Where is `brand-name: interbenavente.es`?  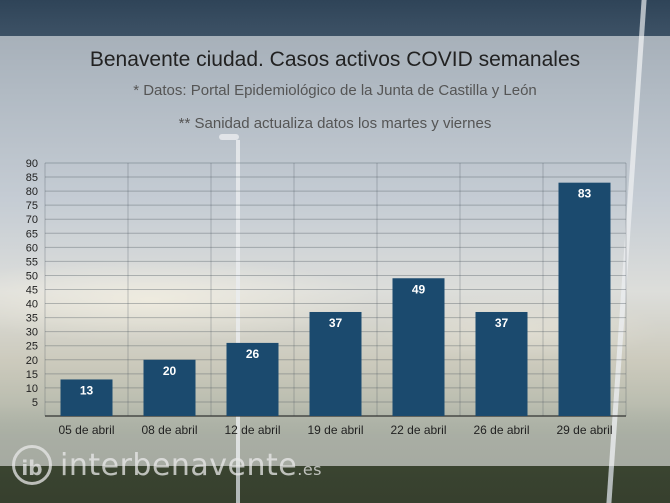
brand-name: interbenavente.es is located at coordinates (191, 465).